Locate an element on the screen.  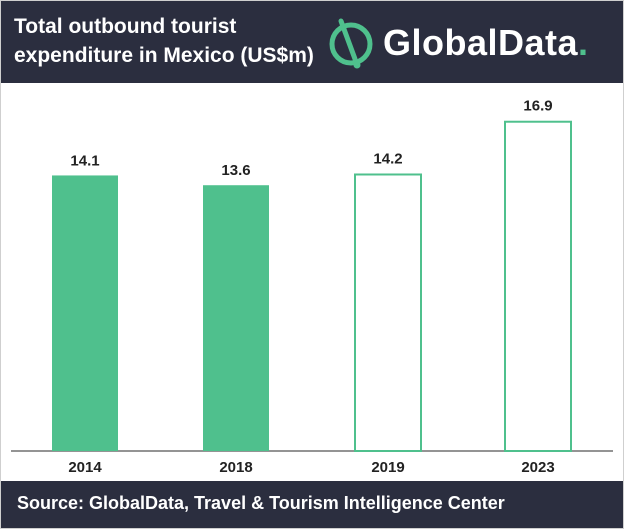
x-tick-label-2023: 2023 is located at coordinates (537, 467).